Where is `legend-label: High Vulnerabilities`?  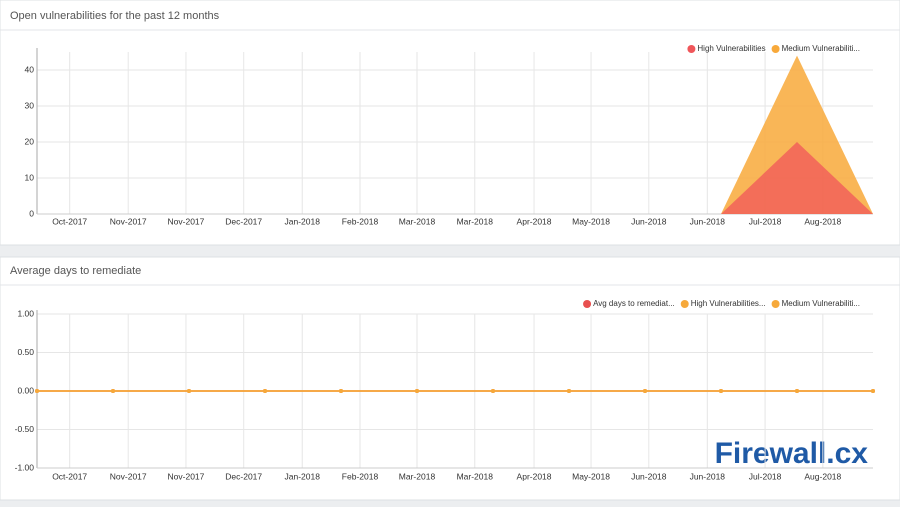
legend-label: High Vulnerabilities is located at coordinates (731, 48).